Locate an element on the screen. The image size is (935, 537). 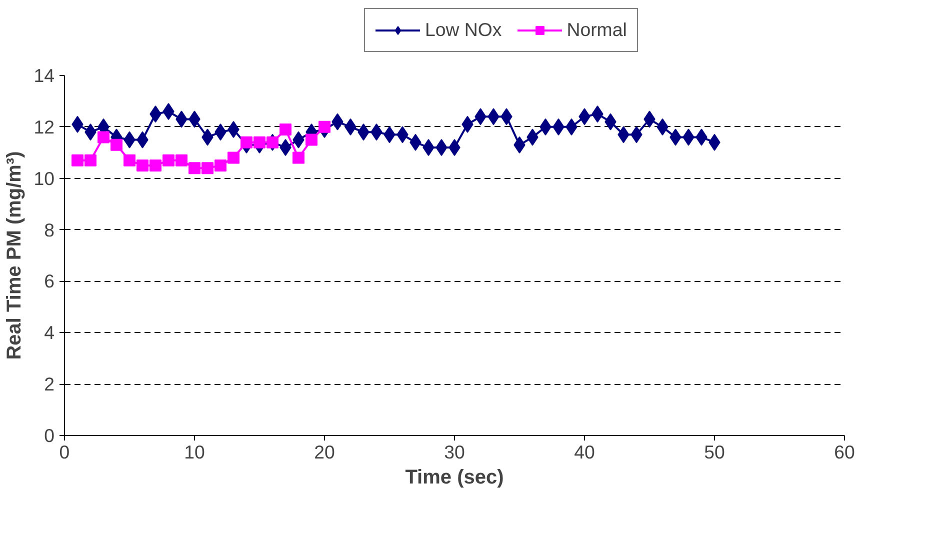
y-tick-label: 14 is located at coordinates (44, 75).